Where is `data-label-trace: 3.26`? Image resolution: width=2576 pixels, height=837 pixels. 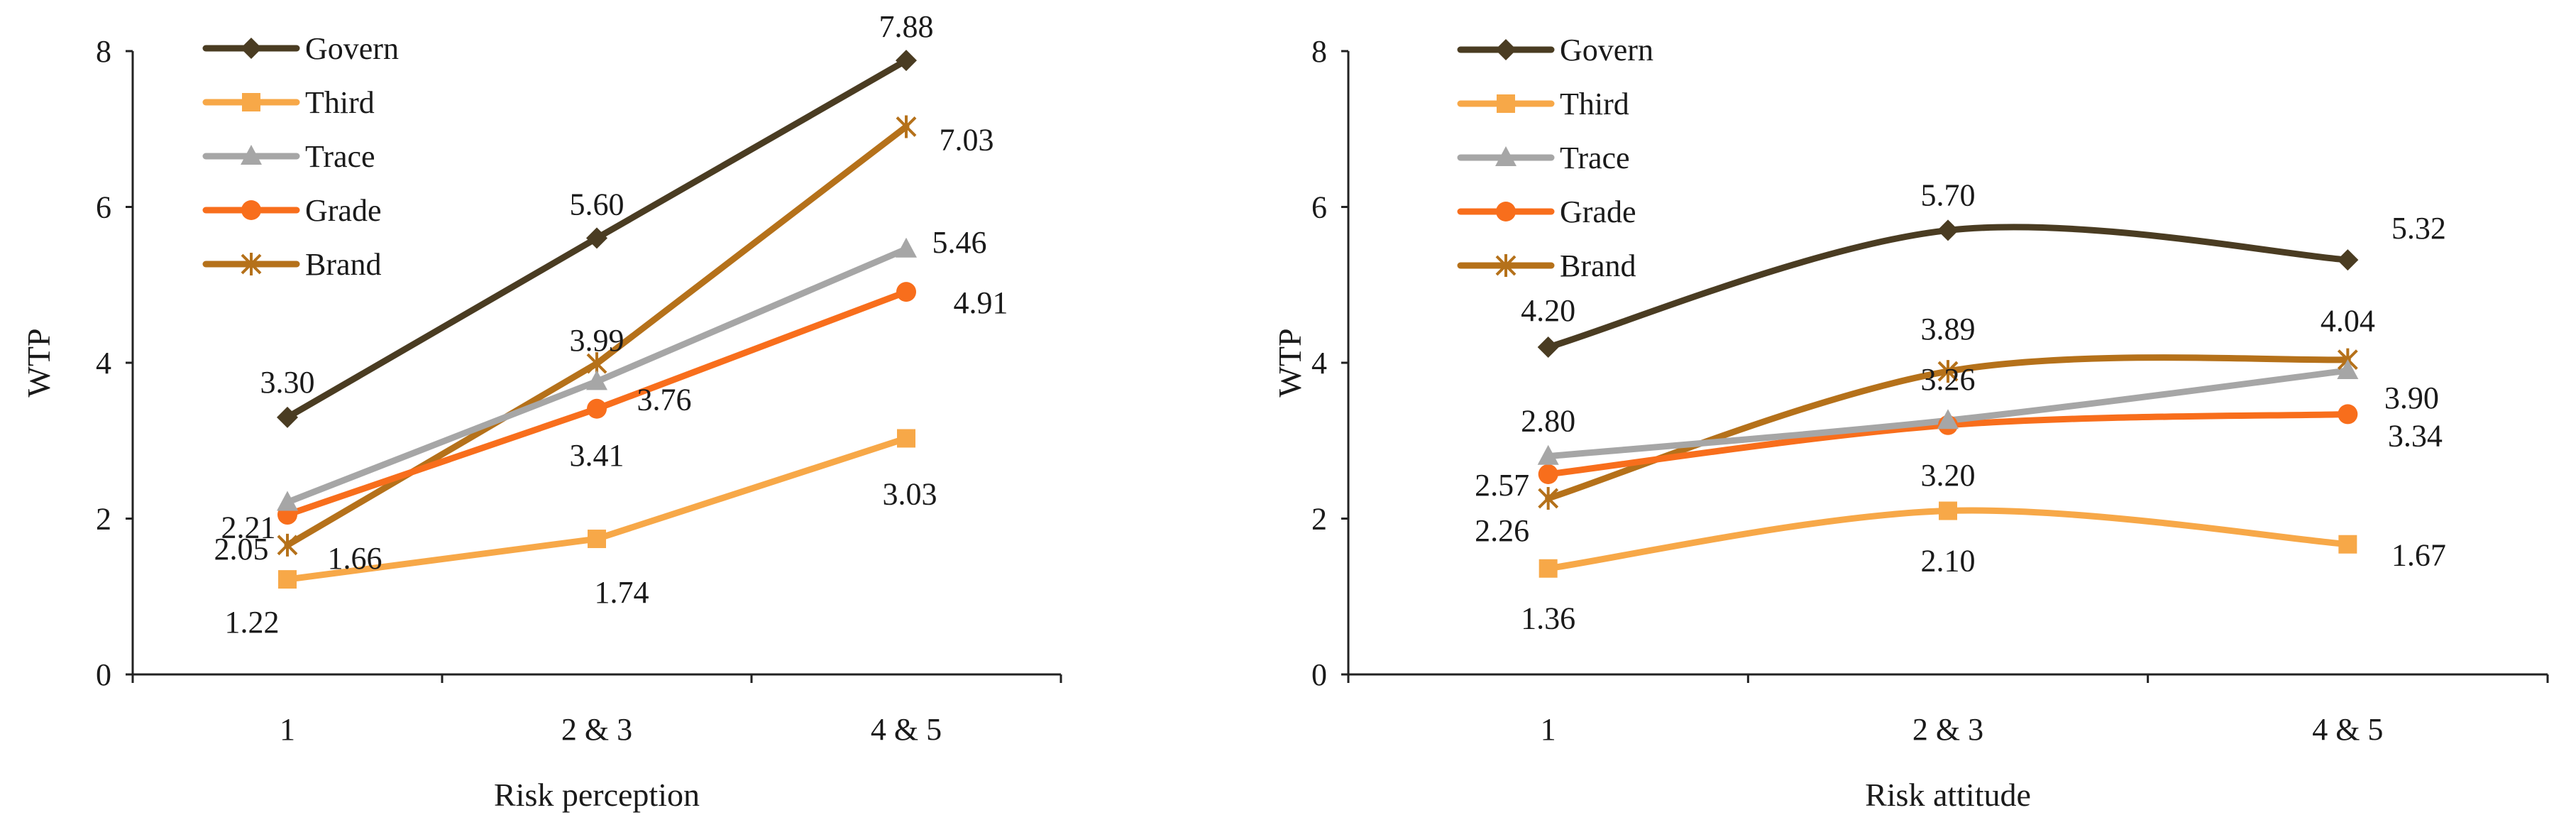 data-label-trace: 3.26 is located at coordinates (1948, 379).